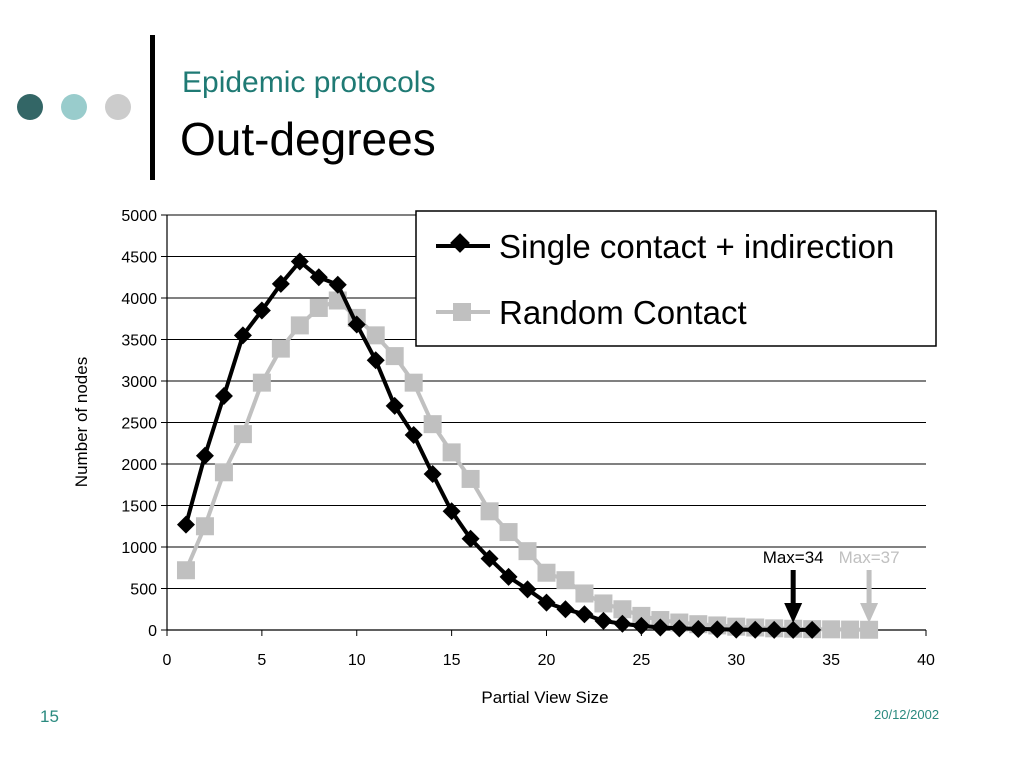 The image size is (1024, 768). Describe the element at coordinates (143, 590) in the screenshot. I see `ytick-label-500: 500` at that location.